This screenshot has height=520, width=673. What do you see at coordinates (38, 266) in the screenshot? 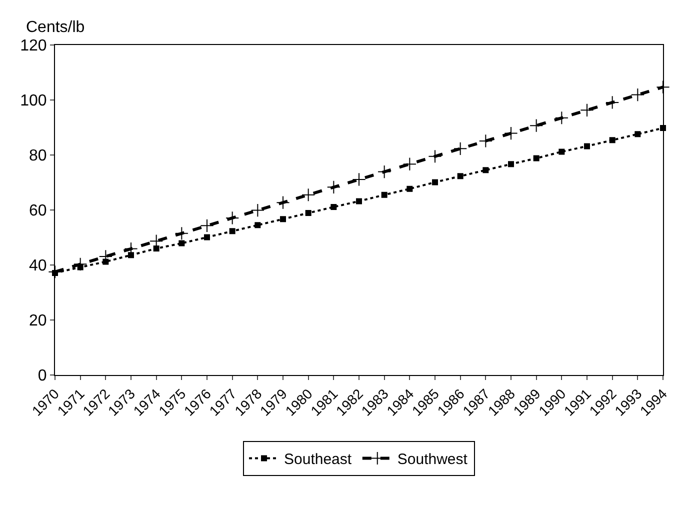
I see `y-tick-label: 40` at bounding box center [38, 266].